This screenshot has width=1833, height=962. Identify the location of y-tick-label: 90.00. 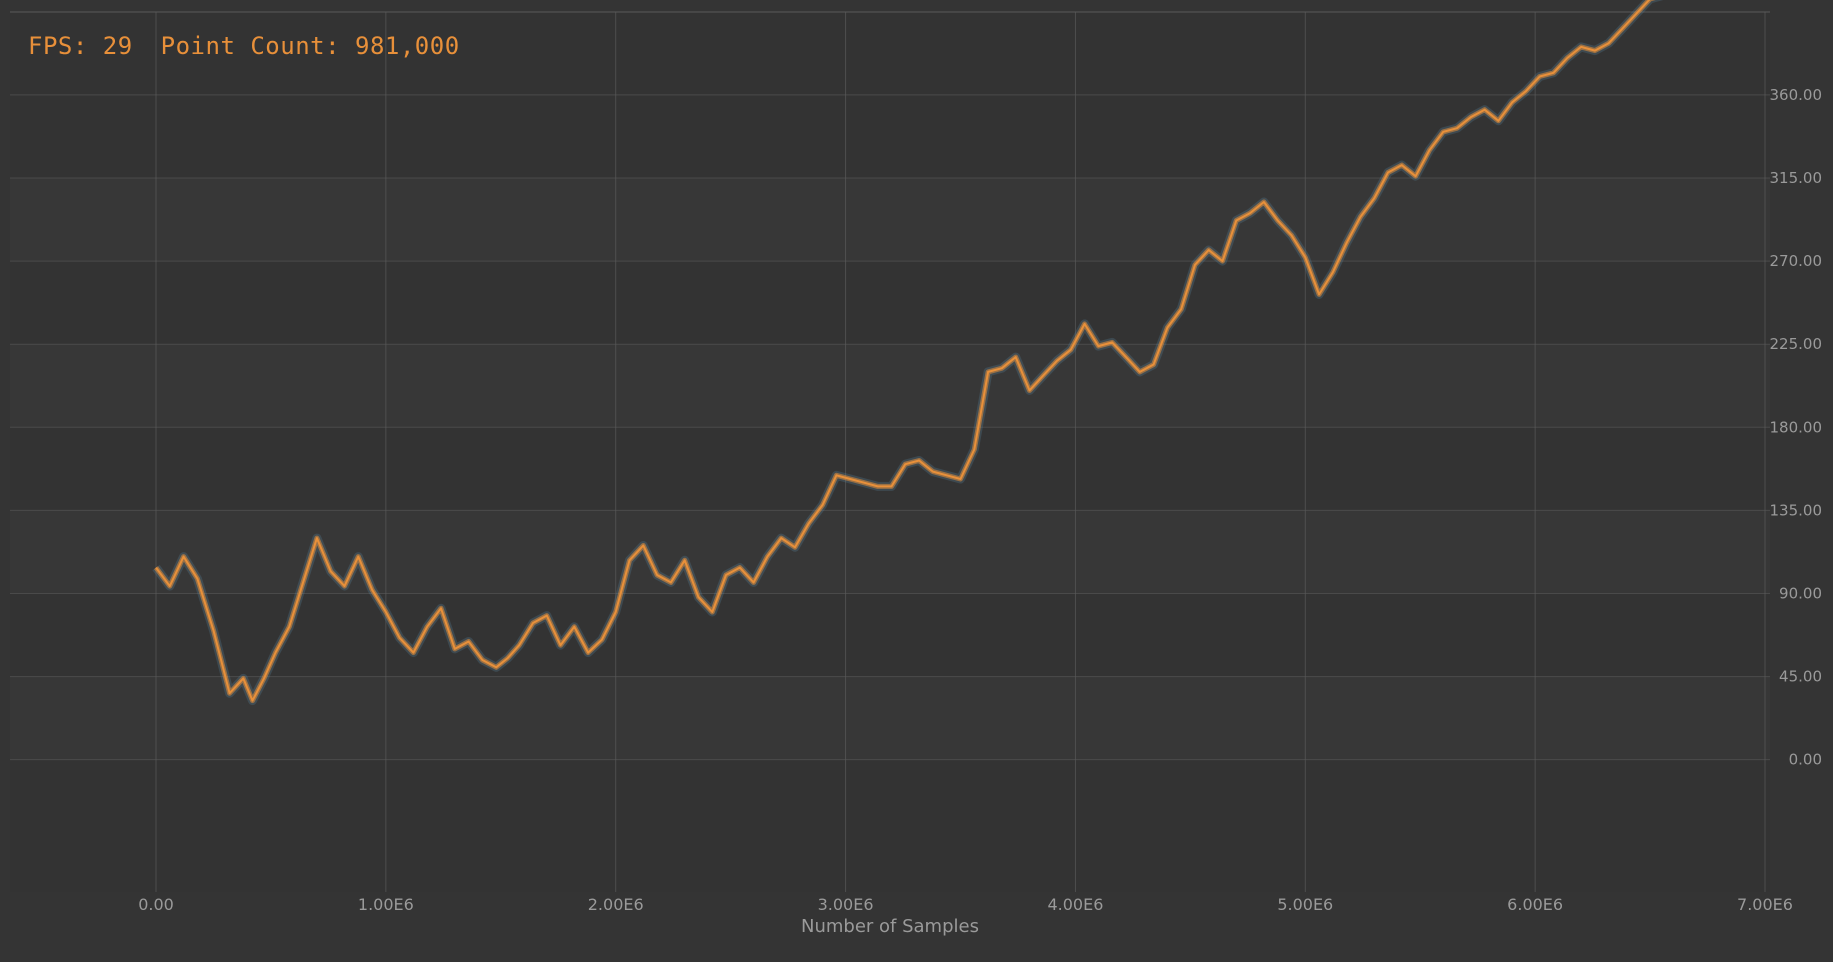
(1800, 593).